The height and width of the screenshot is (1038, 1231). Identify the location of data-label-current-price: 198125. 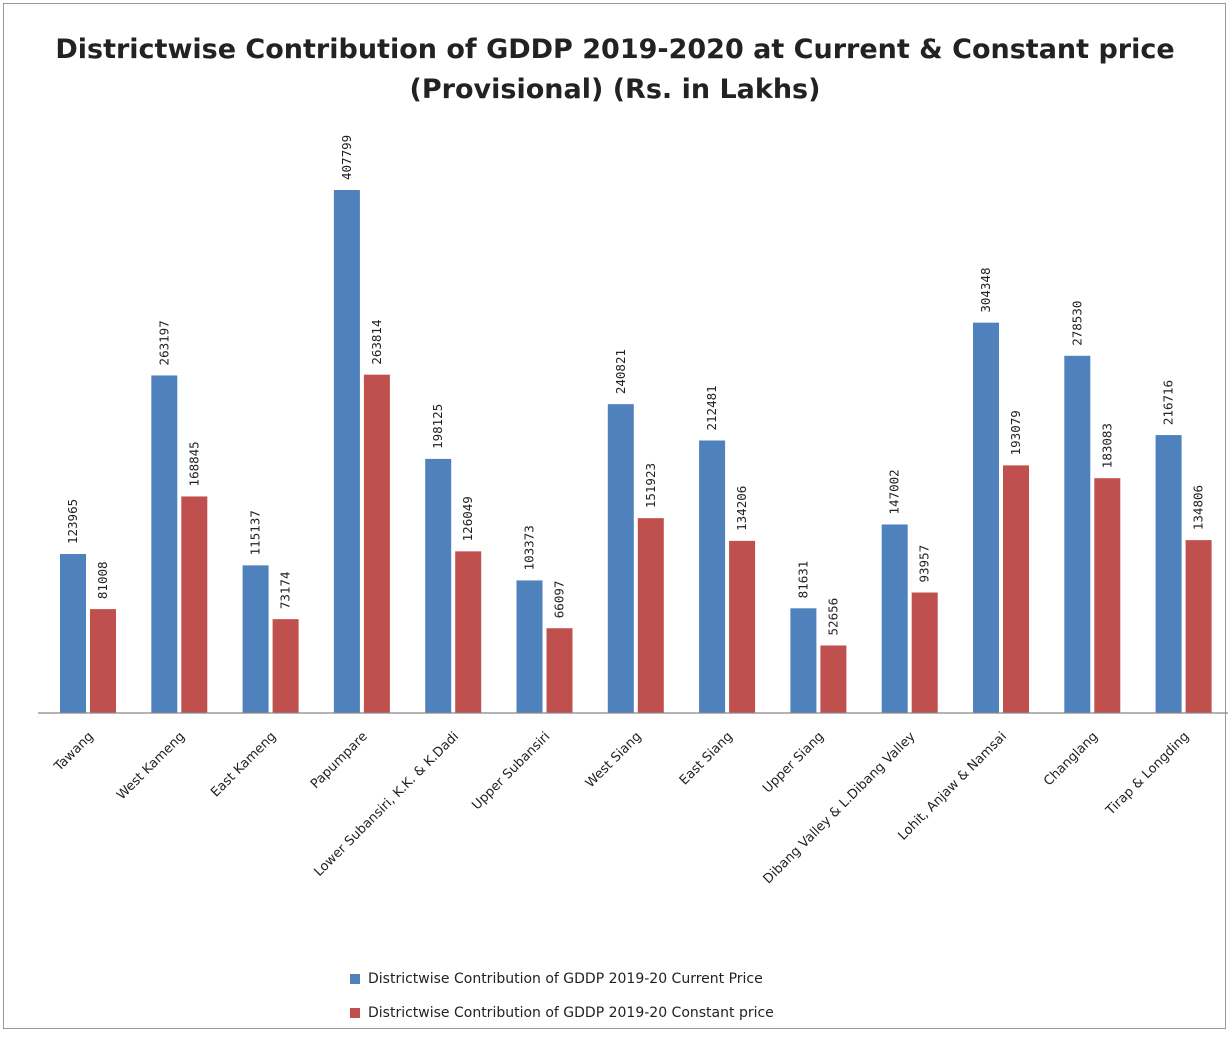
(437, 426).